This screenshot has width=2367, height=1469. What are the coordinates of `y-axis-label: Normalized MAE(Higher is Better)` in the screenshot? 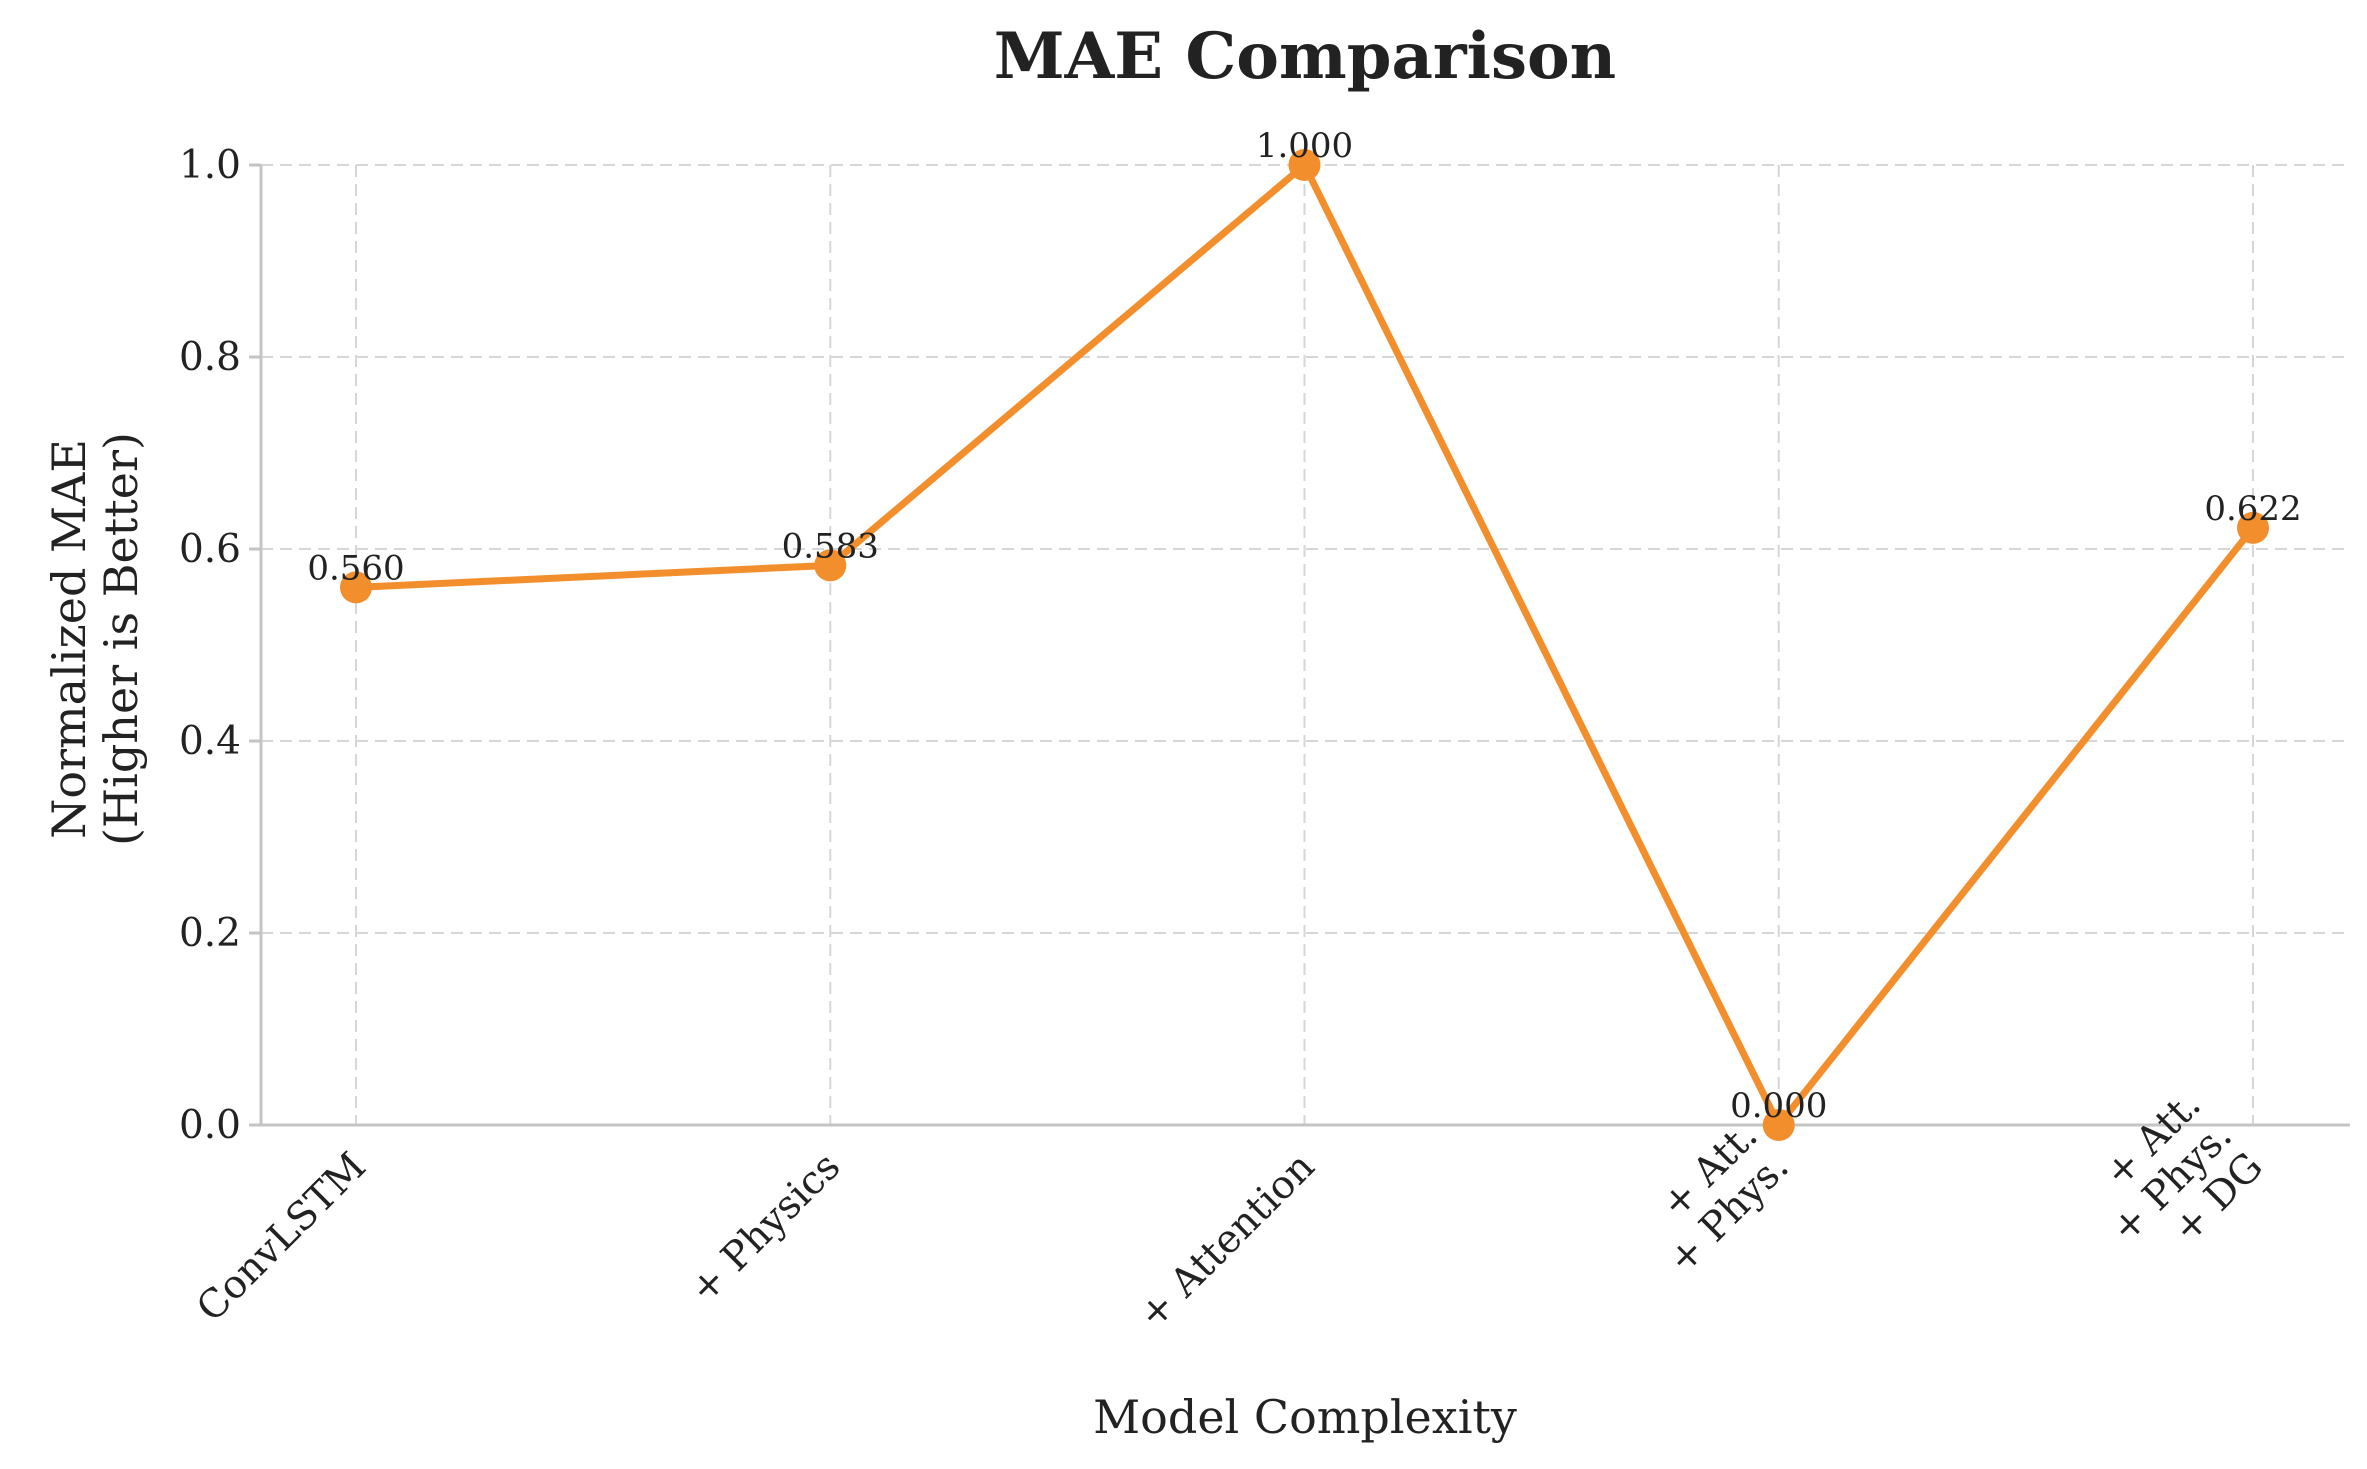 It's located at (95, 639).